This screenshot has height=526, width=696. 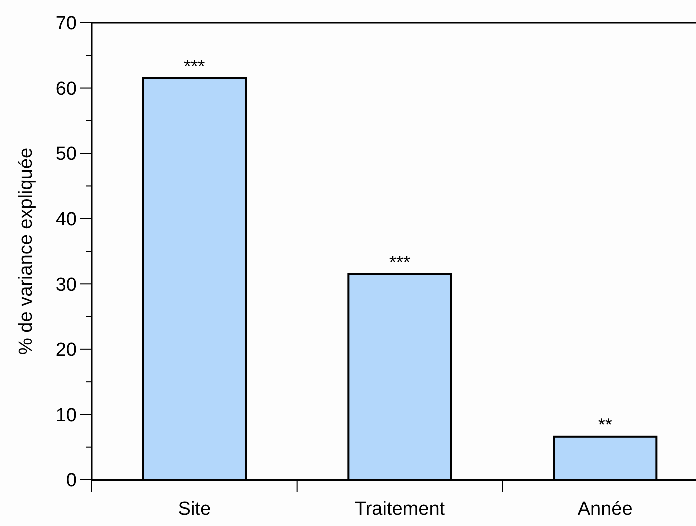 What do you see at coordinates (66, 155) in the screenshot?
I see `y-tick-label: 50` at bounding box center [66, 155].